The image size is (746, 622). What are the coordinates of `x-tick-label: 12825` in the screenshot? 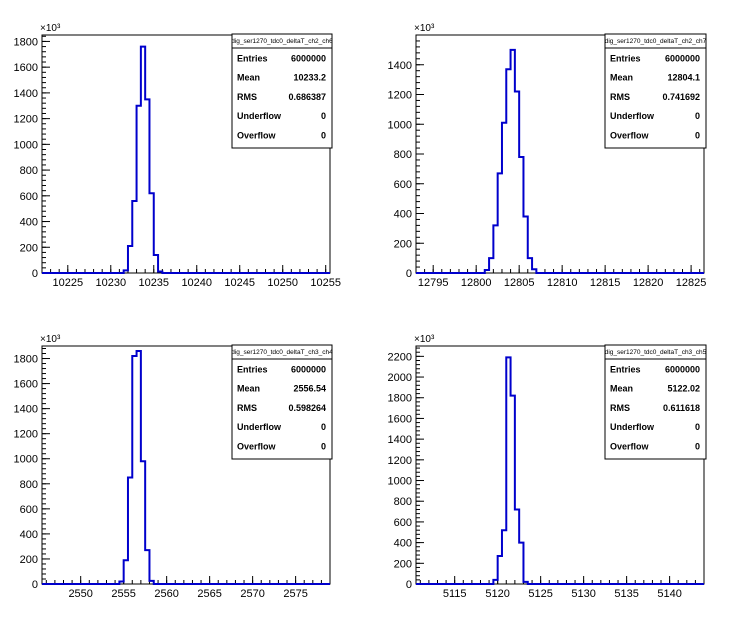 It's located at (691, 283).